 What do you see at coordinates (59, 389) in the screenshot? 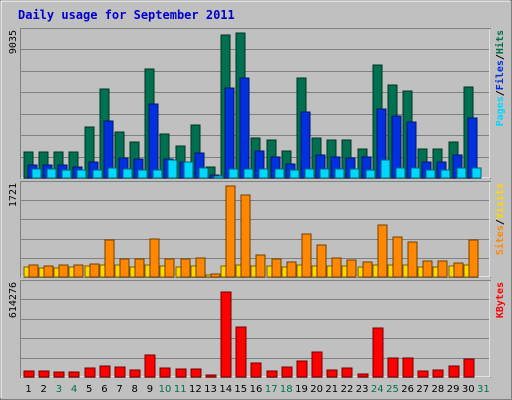
I see `x-label-day-3: 3` at bounding box center [59, 389].